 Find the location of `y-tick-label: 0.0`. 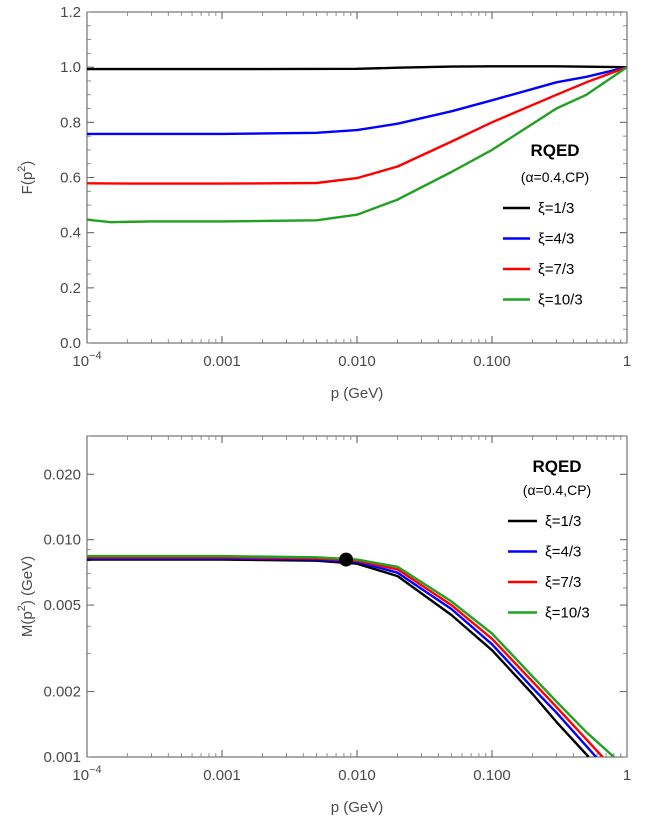

y-tick-label: 0.0 is located at coordinates (70, 343).